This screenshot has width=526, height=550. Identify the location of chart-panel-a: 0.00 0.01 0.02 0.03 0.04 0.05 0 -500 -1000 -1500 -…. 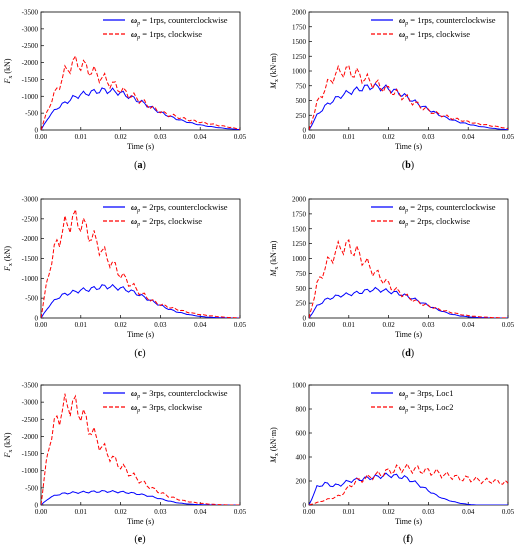
(125, 90).